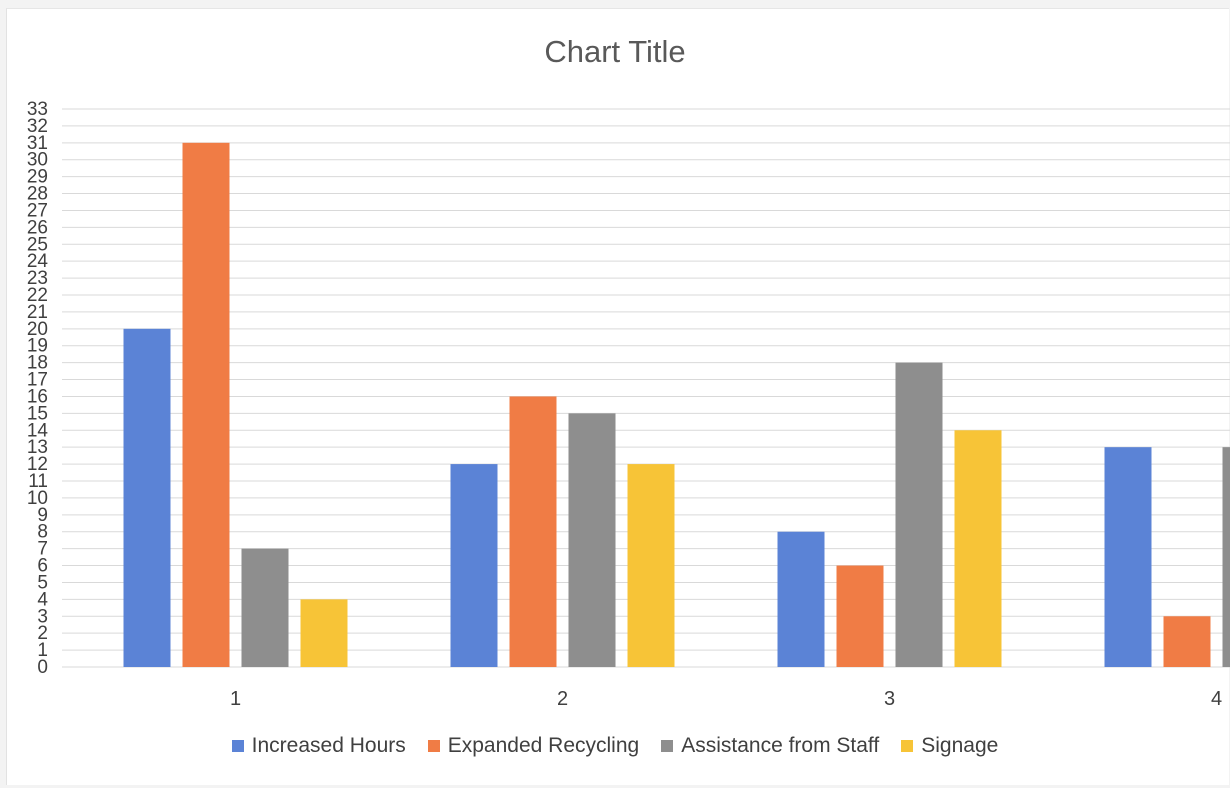 The image size is (1230, 788). Describe the element at coordinates (38, 481) in the screenshot. I see `y-tick-label: 11` at that location.